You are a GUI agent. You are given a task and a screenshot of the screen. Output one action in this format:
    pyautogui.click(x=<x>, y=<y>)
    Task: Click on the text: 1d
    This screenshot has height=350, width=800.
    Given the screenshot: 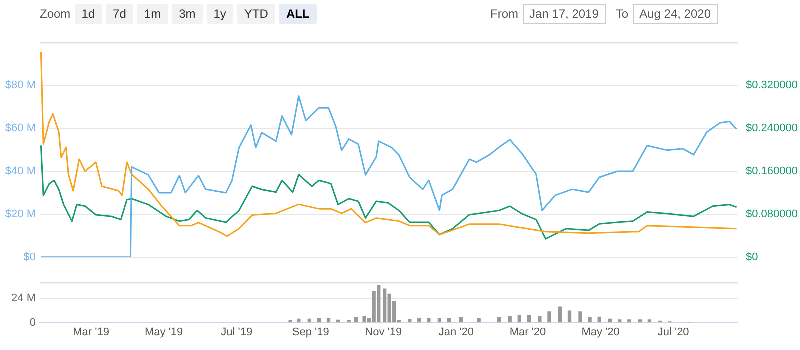 What is the action you would take?
    pyautogui.click(x=88, y=14)
    